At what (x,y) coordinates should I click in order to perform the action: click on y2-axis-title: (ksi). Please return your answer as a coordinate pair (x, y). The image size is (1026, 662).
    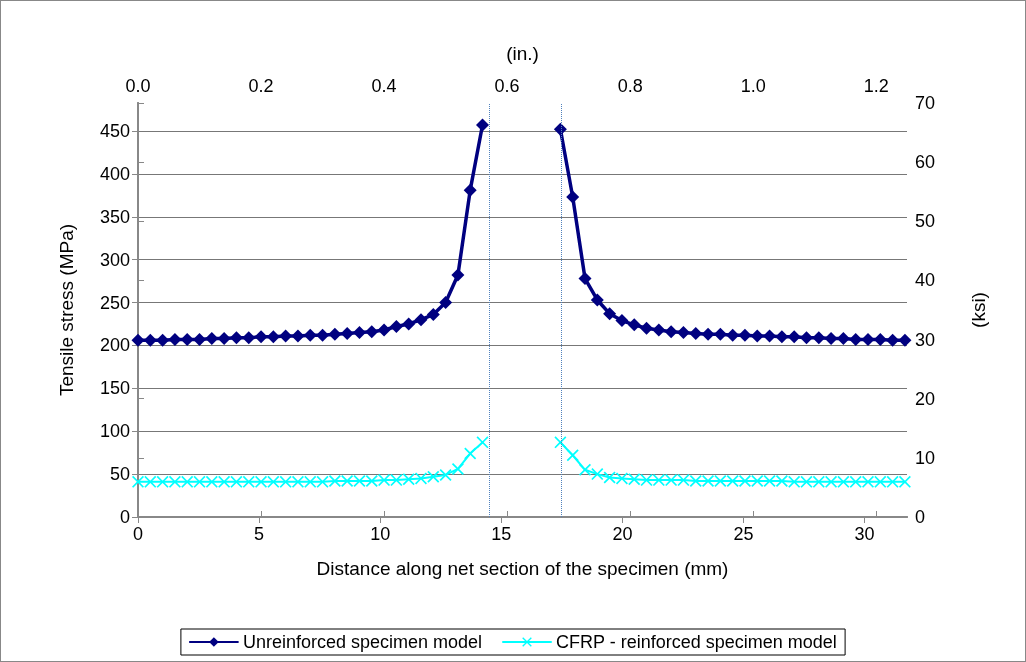
    Looking at the image, I should click on (978, 310).